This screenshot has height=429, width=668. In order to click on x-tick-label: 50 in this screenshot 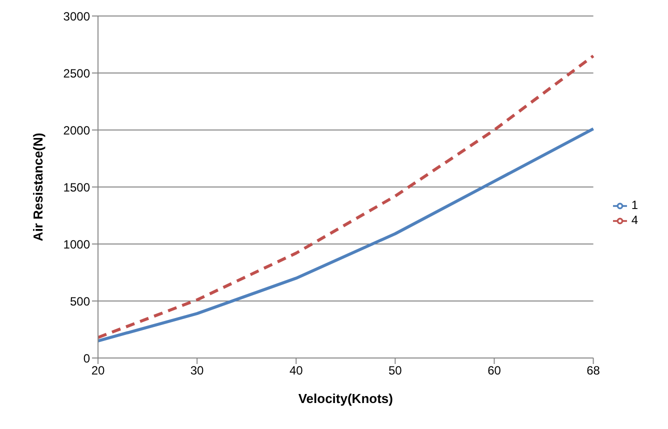, I will do `click(395, 371)`.